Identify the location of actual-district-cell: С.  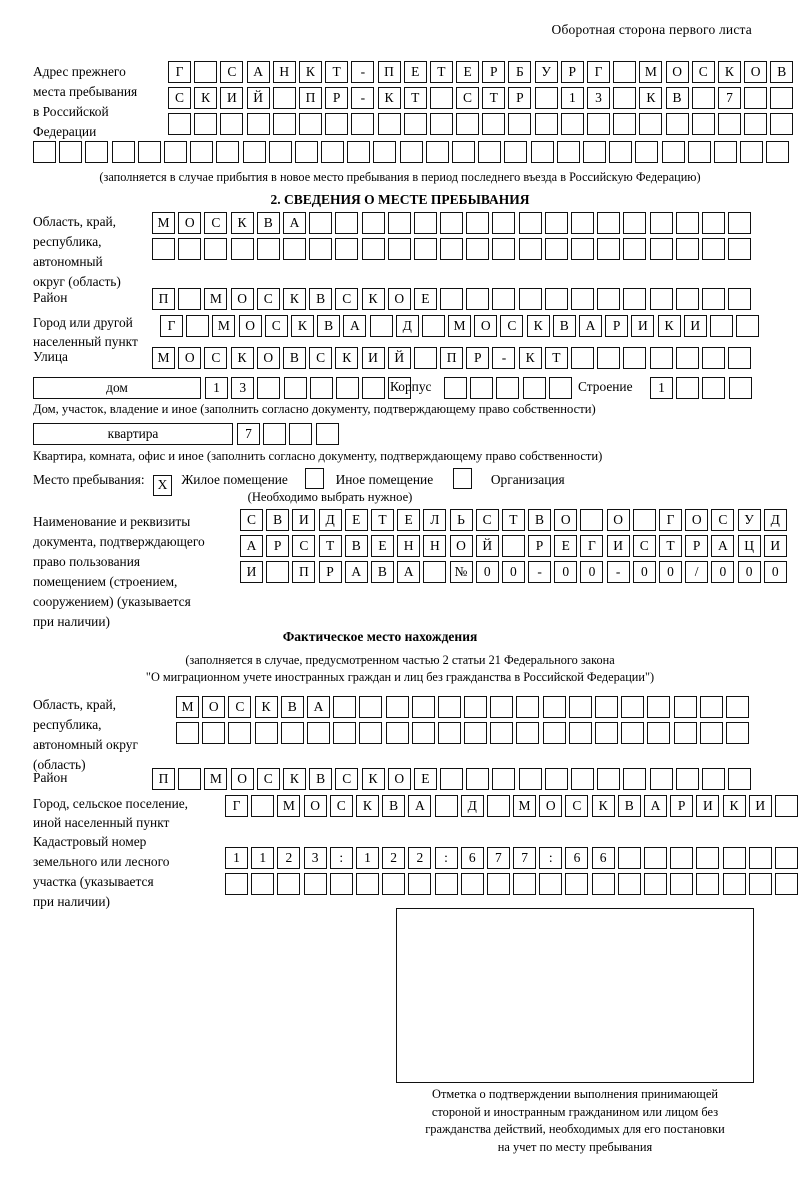
(268, 779).